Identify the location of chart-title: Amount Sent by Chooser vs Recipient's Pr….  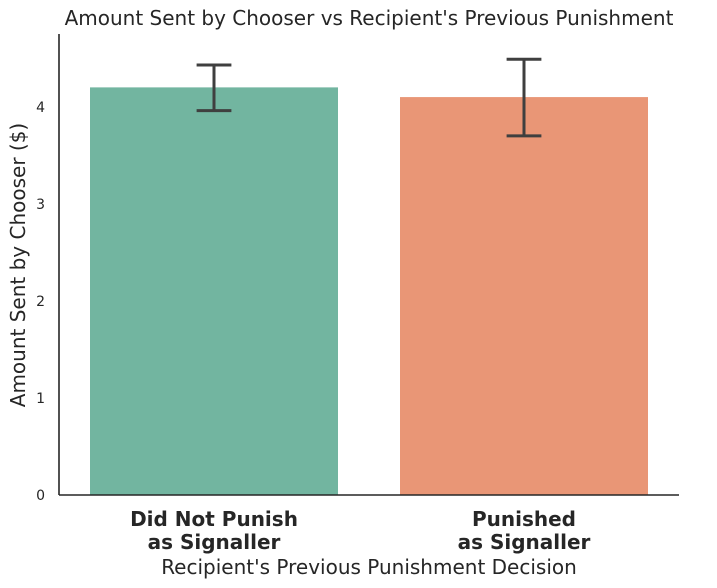
(369, 18).